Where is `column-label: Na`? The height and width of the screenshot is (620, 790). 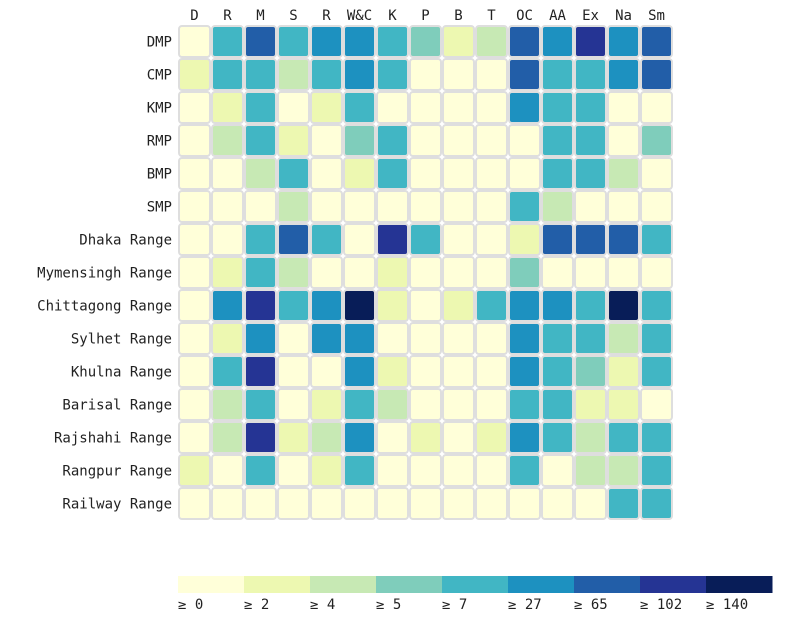 column-label: Na is located at coordinates (623, 16).